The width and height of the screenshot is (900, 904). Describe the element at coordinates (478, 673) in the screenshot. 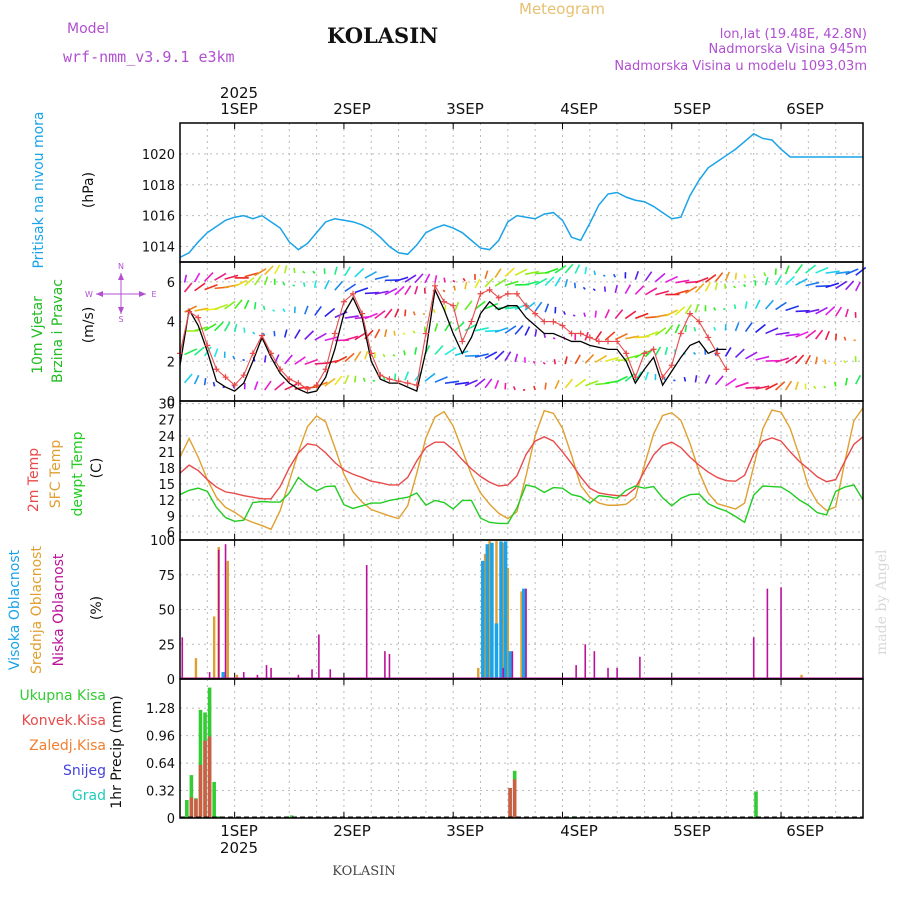

I see `cloud-mid-bar` at that location.